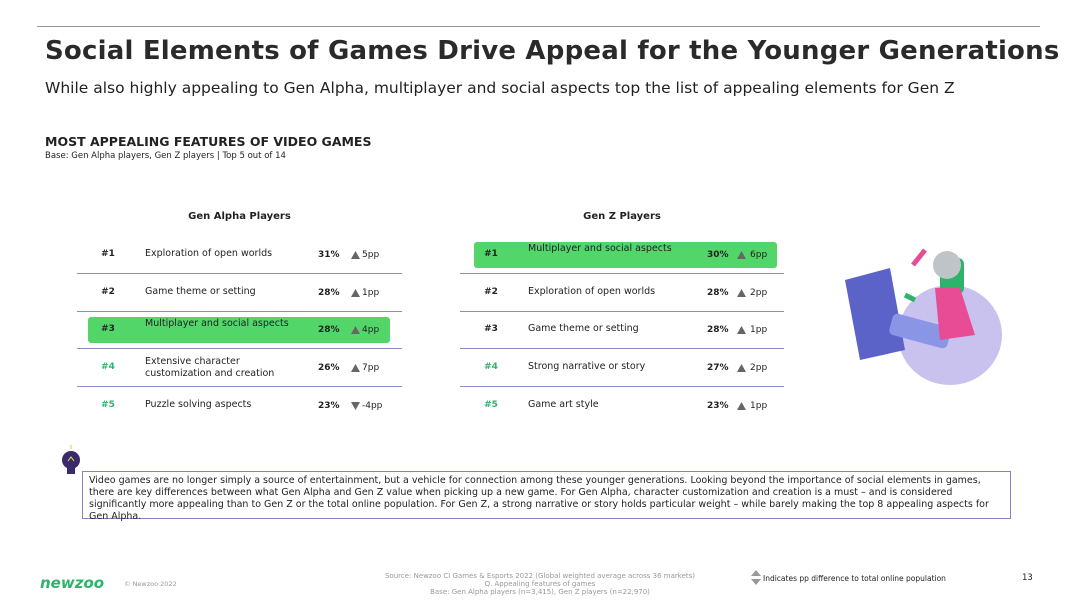 This screenshot has width=1080, height=608. I want to click on diff: 7pp, so click(371, 368).